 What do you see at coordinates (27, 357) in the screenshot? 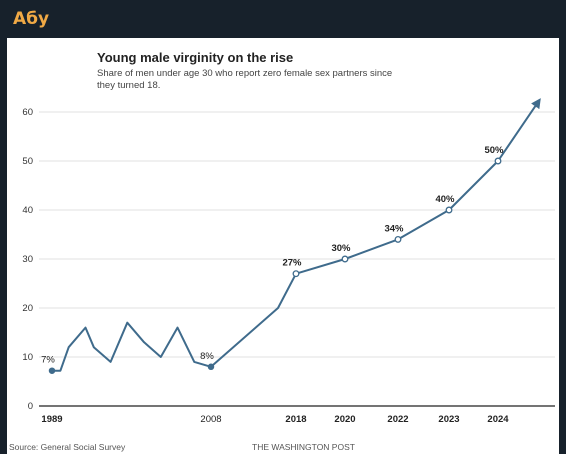
I see `y-tick-label: 10` at bounding box center [27, 357].